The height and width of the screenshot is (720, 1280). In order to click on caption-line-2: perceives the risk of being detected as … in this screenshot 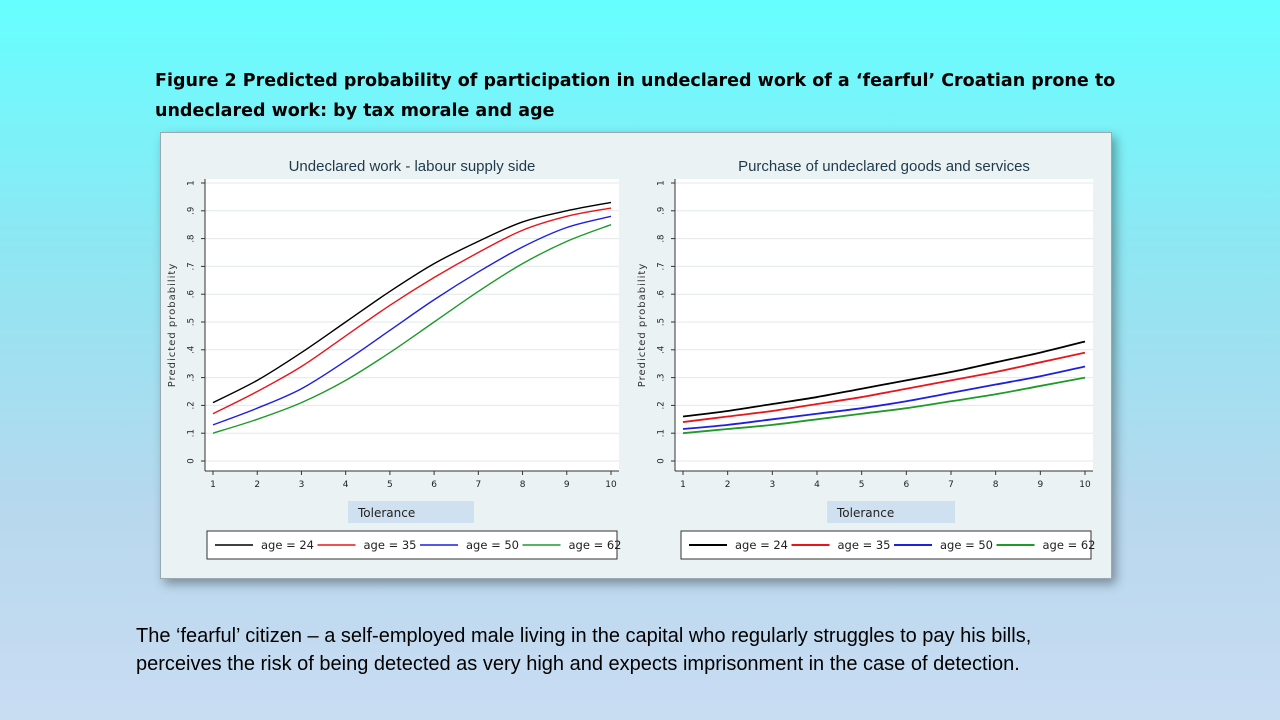, I will do `click(578, 664)`.